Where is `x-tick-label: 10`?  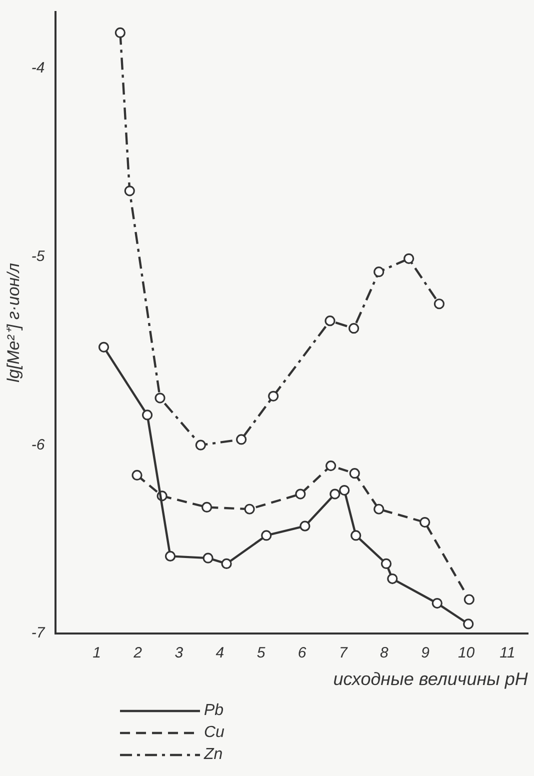 x-tick-label: 10 is located at coordinates (467, 653).